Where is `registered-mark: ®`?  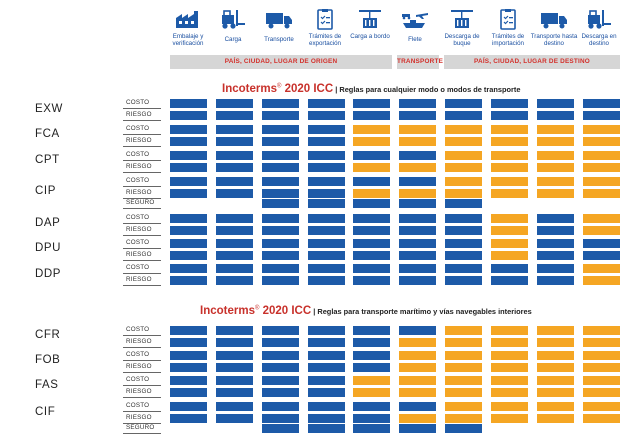
registered-mark: ® is located at coordinates (279, 86).